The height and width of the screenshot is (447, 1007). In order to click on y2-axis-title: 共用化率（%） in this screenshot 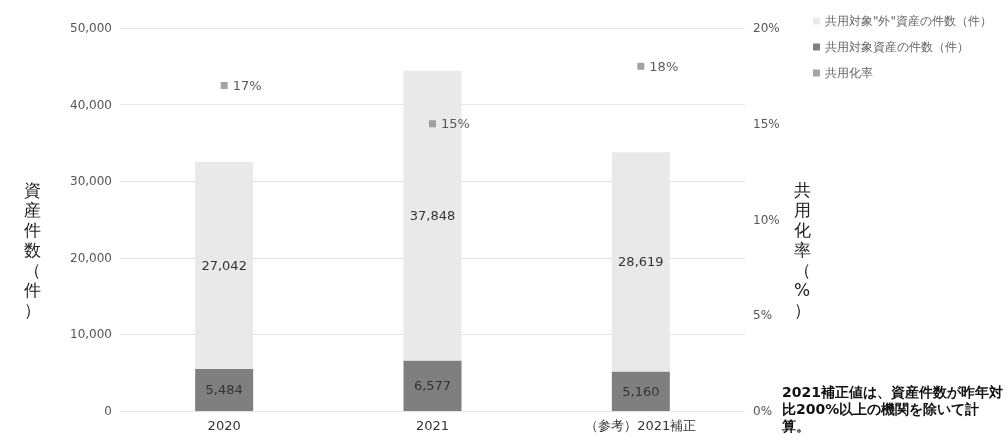, I will do `click(802, 250)`.